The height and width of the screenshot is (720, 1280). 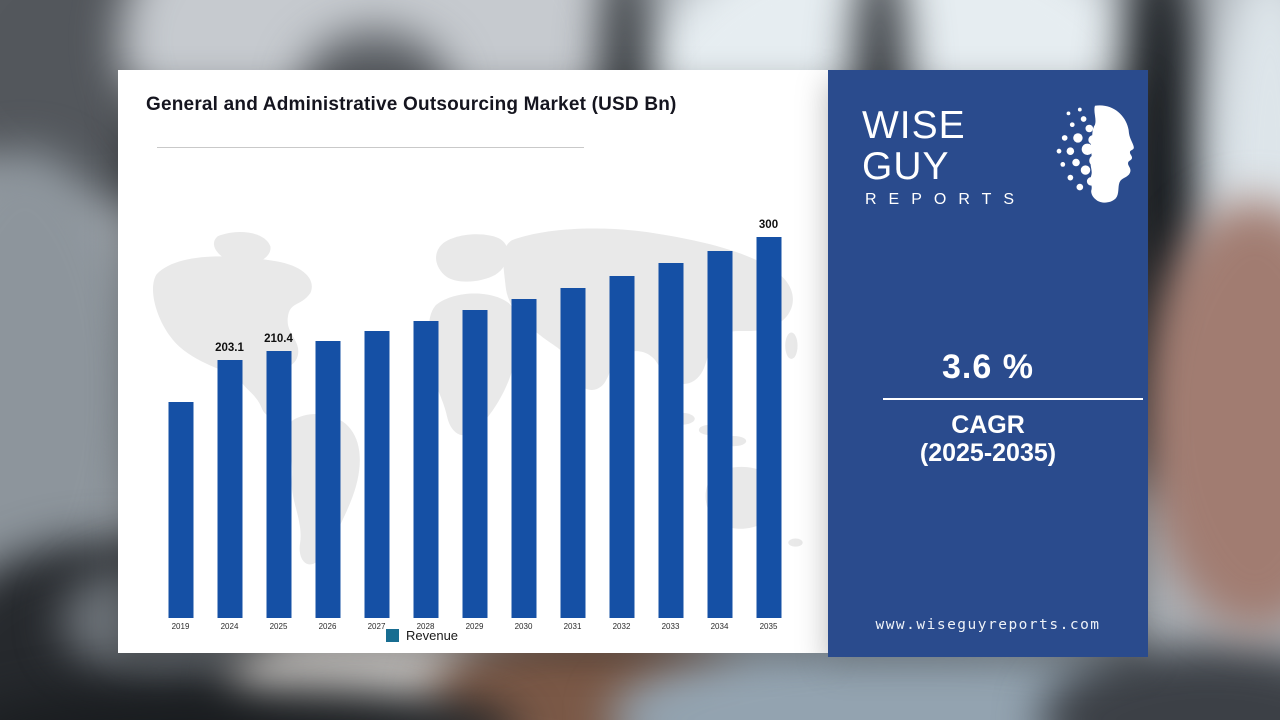 I want to click on chart-legend: Revenue, so click(x=422, y=635).